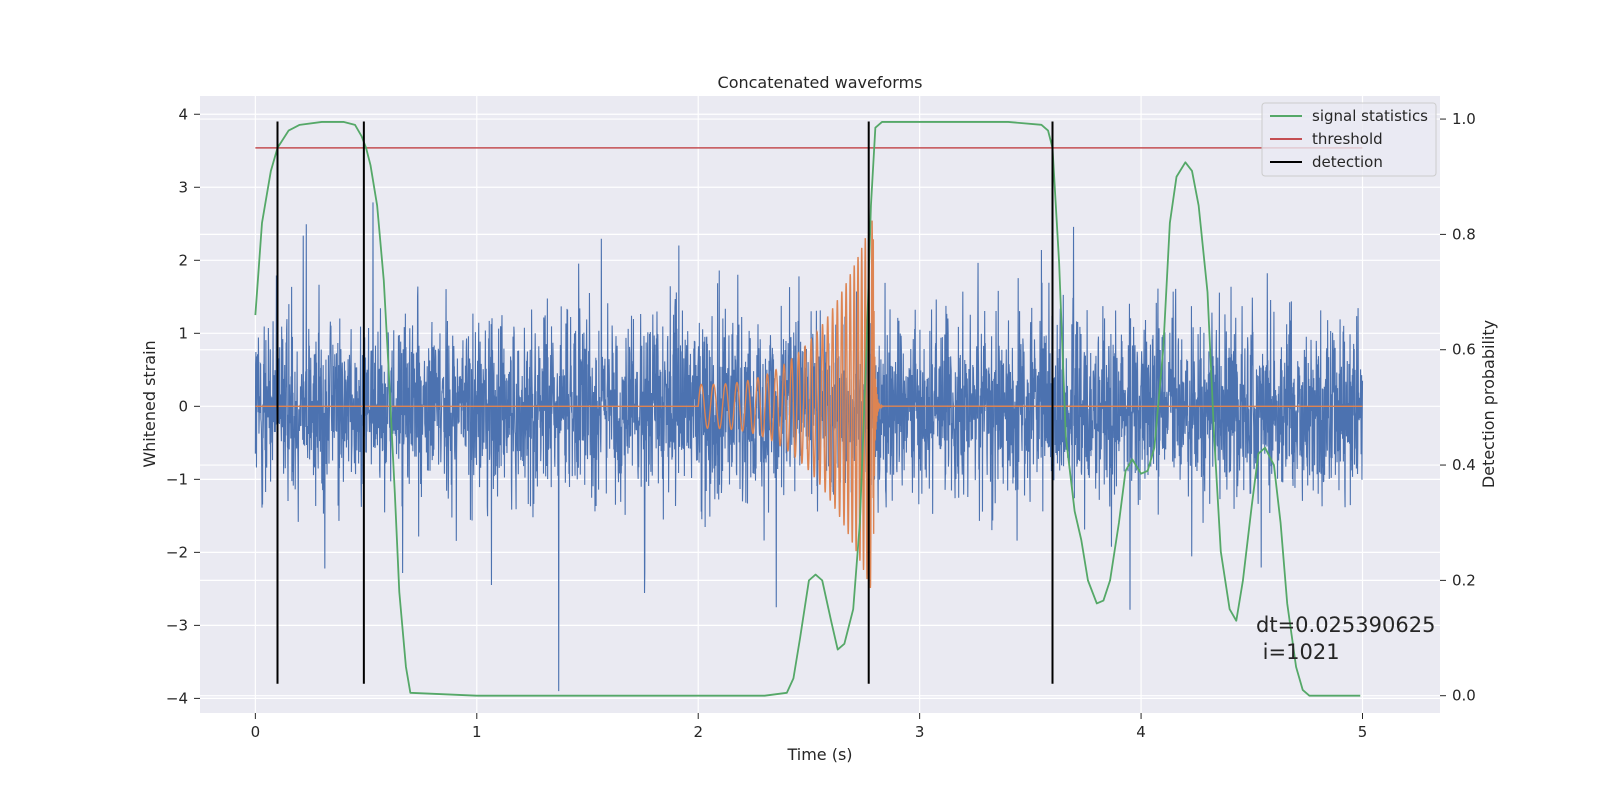  I want to click on legend-box, so click(1349, 139).